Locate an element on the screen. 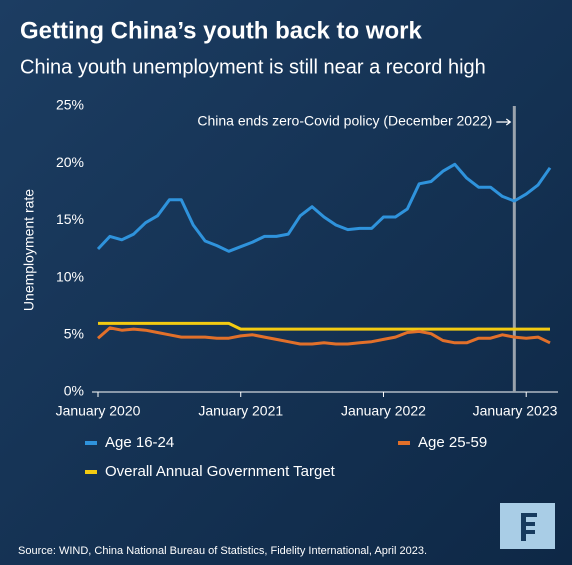  y-tick-label: 10% is located at coordinates (70, 276).